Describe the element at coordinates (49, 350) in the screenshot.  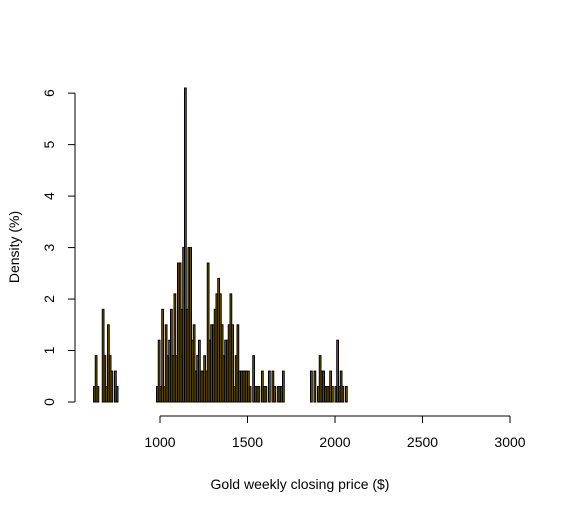
I see `y-tick-label: 1` at that location.